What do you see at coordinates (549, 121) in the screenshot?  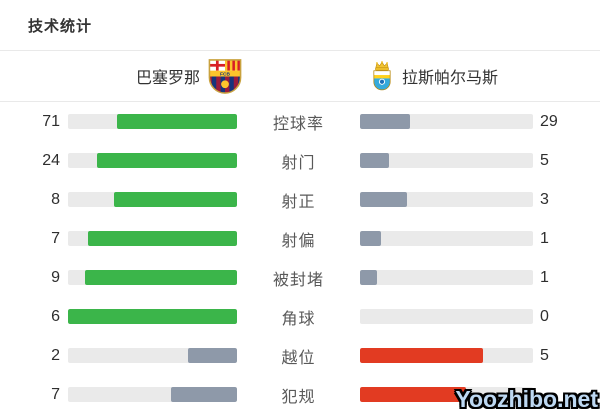 I see `away-stat-value: 29` at bounding box center [549, 121].